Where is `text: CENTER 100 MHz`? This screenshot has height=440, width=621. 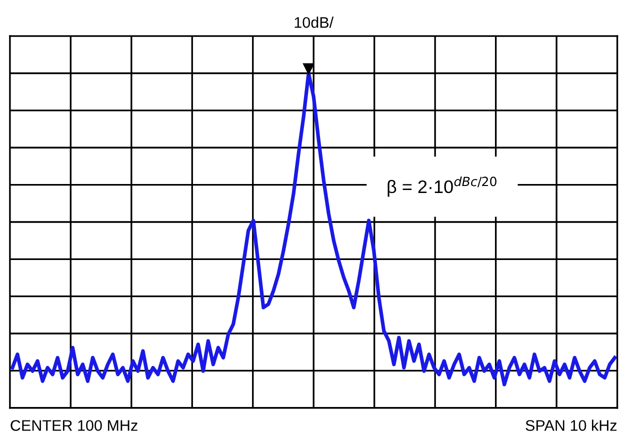
text: CENTER 100 MHz is located at coordinates (74, 425).